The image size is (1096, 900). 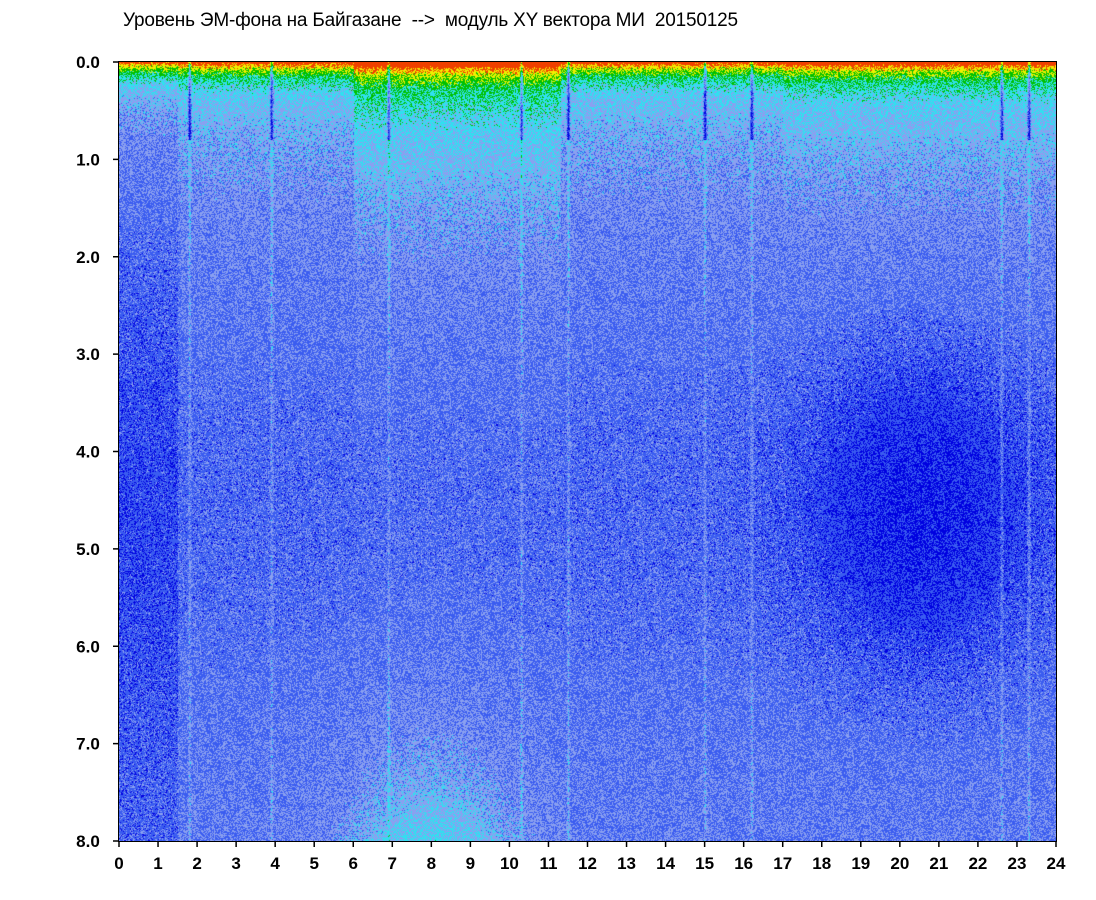 What do you see at coordinates (88, 549) in the screenshot?
I see `y-tick-label: 5.0` at bounding box center [88, 549].